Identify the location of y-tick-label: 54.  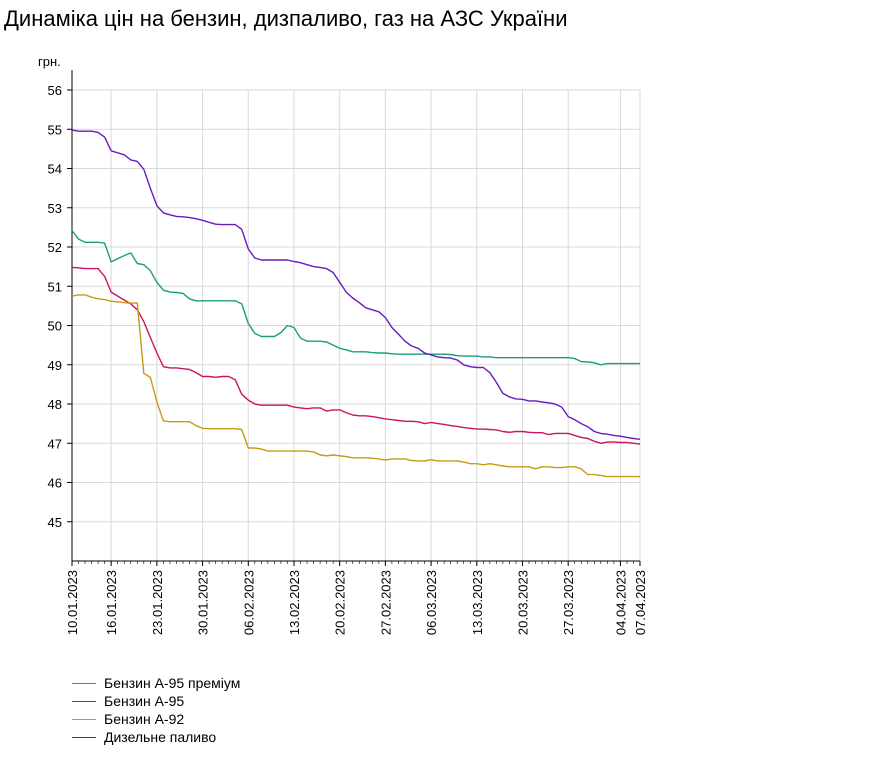
(55, 169).